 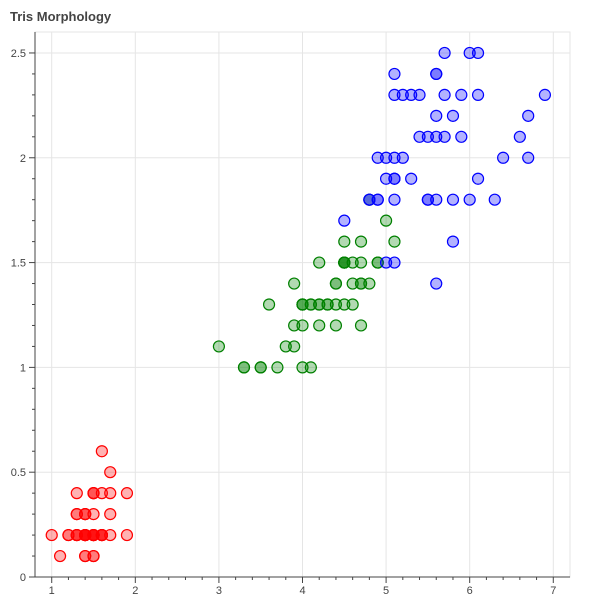 What do you see at coordinates (18, 473) in the screenshot?
I see `y-tick-label: 0.5` at bounding box center [18, 473].